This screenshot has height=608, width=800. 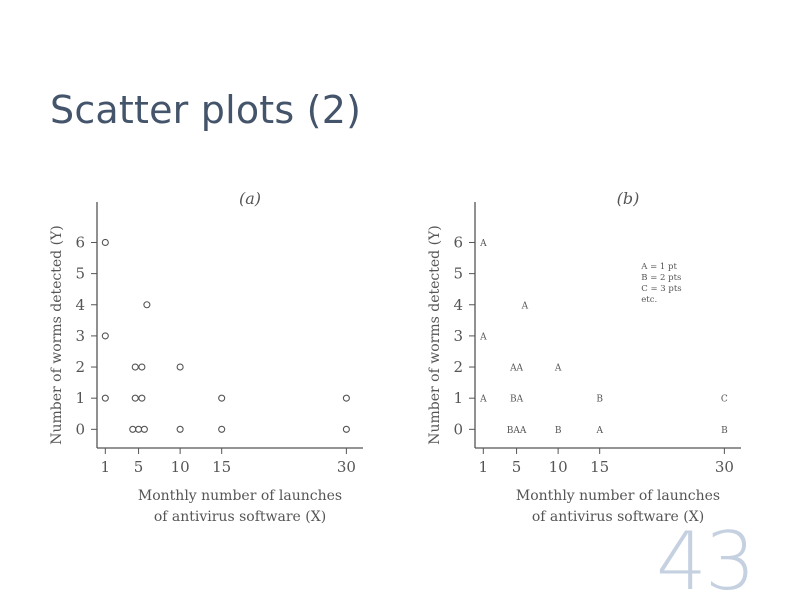 What do you see at coordinates (517, 400) in the screenshot?
I see `data-point-letter: BA` at bounding box center [517, 400].